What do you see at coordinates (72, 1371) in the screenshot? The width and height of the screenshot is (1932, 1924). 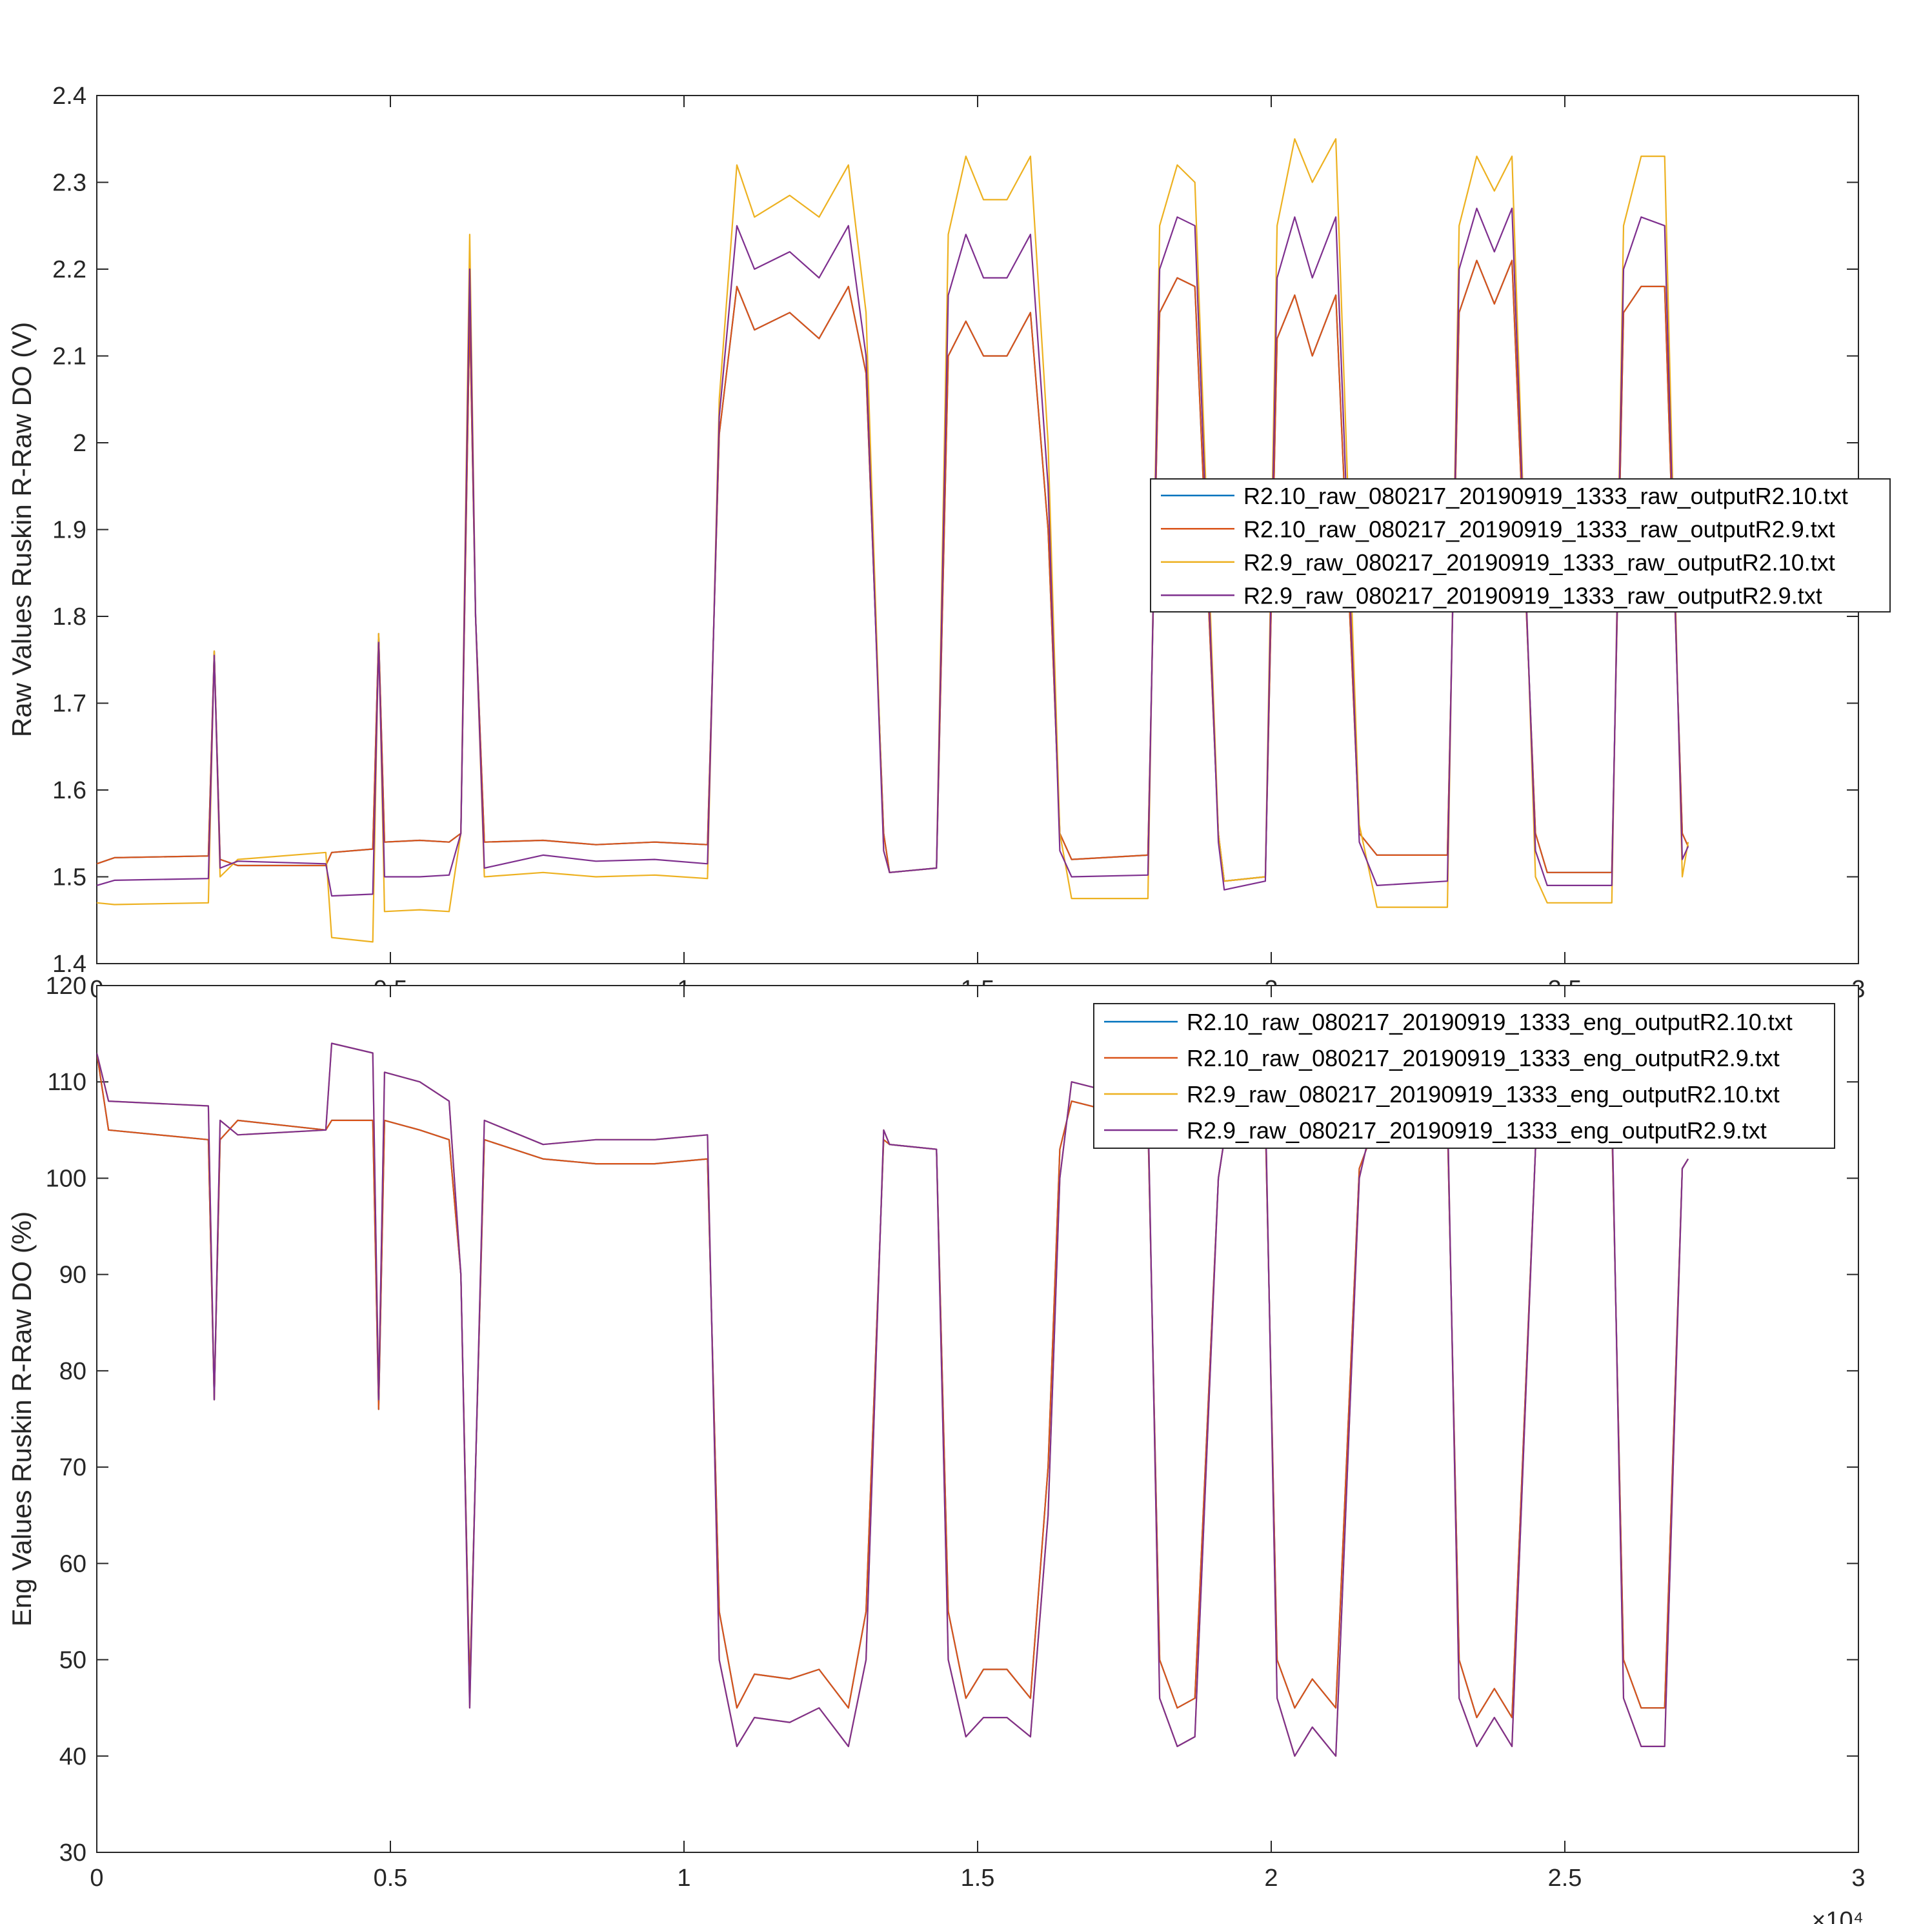 I see `y-tick-label: 80` at bounding box center [72, 1371].